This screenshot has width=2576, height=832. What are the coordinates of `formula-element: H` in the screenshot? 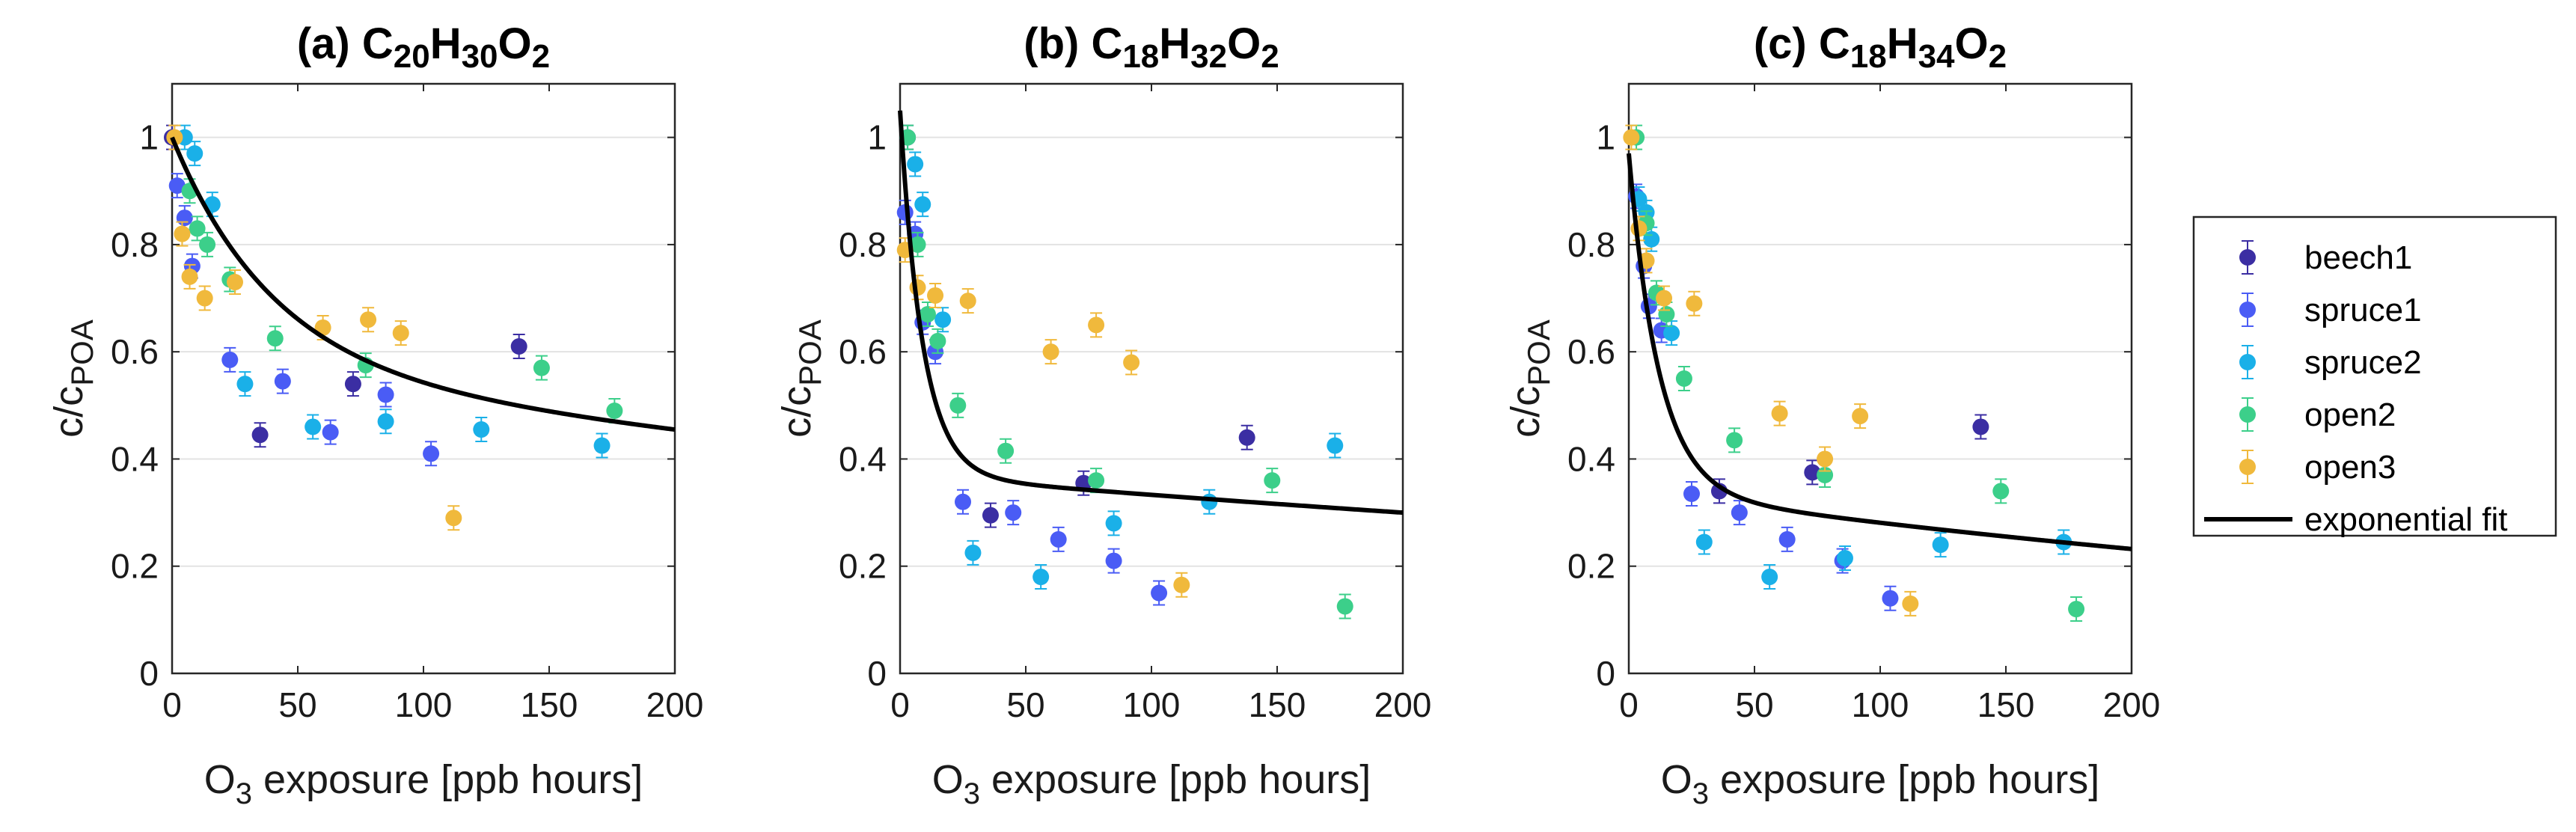 It's located at (446, 43).